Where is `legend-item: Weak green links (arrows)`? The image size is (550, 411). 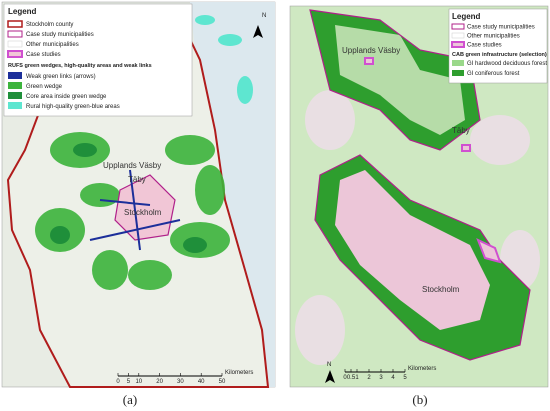 legend-item: Weak green links (arrows) is located at coordinates (61, 77).